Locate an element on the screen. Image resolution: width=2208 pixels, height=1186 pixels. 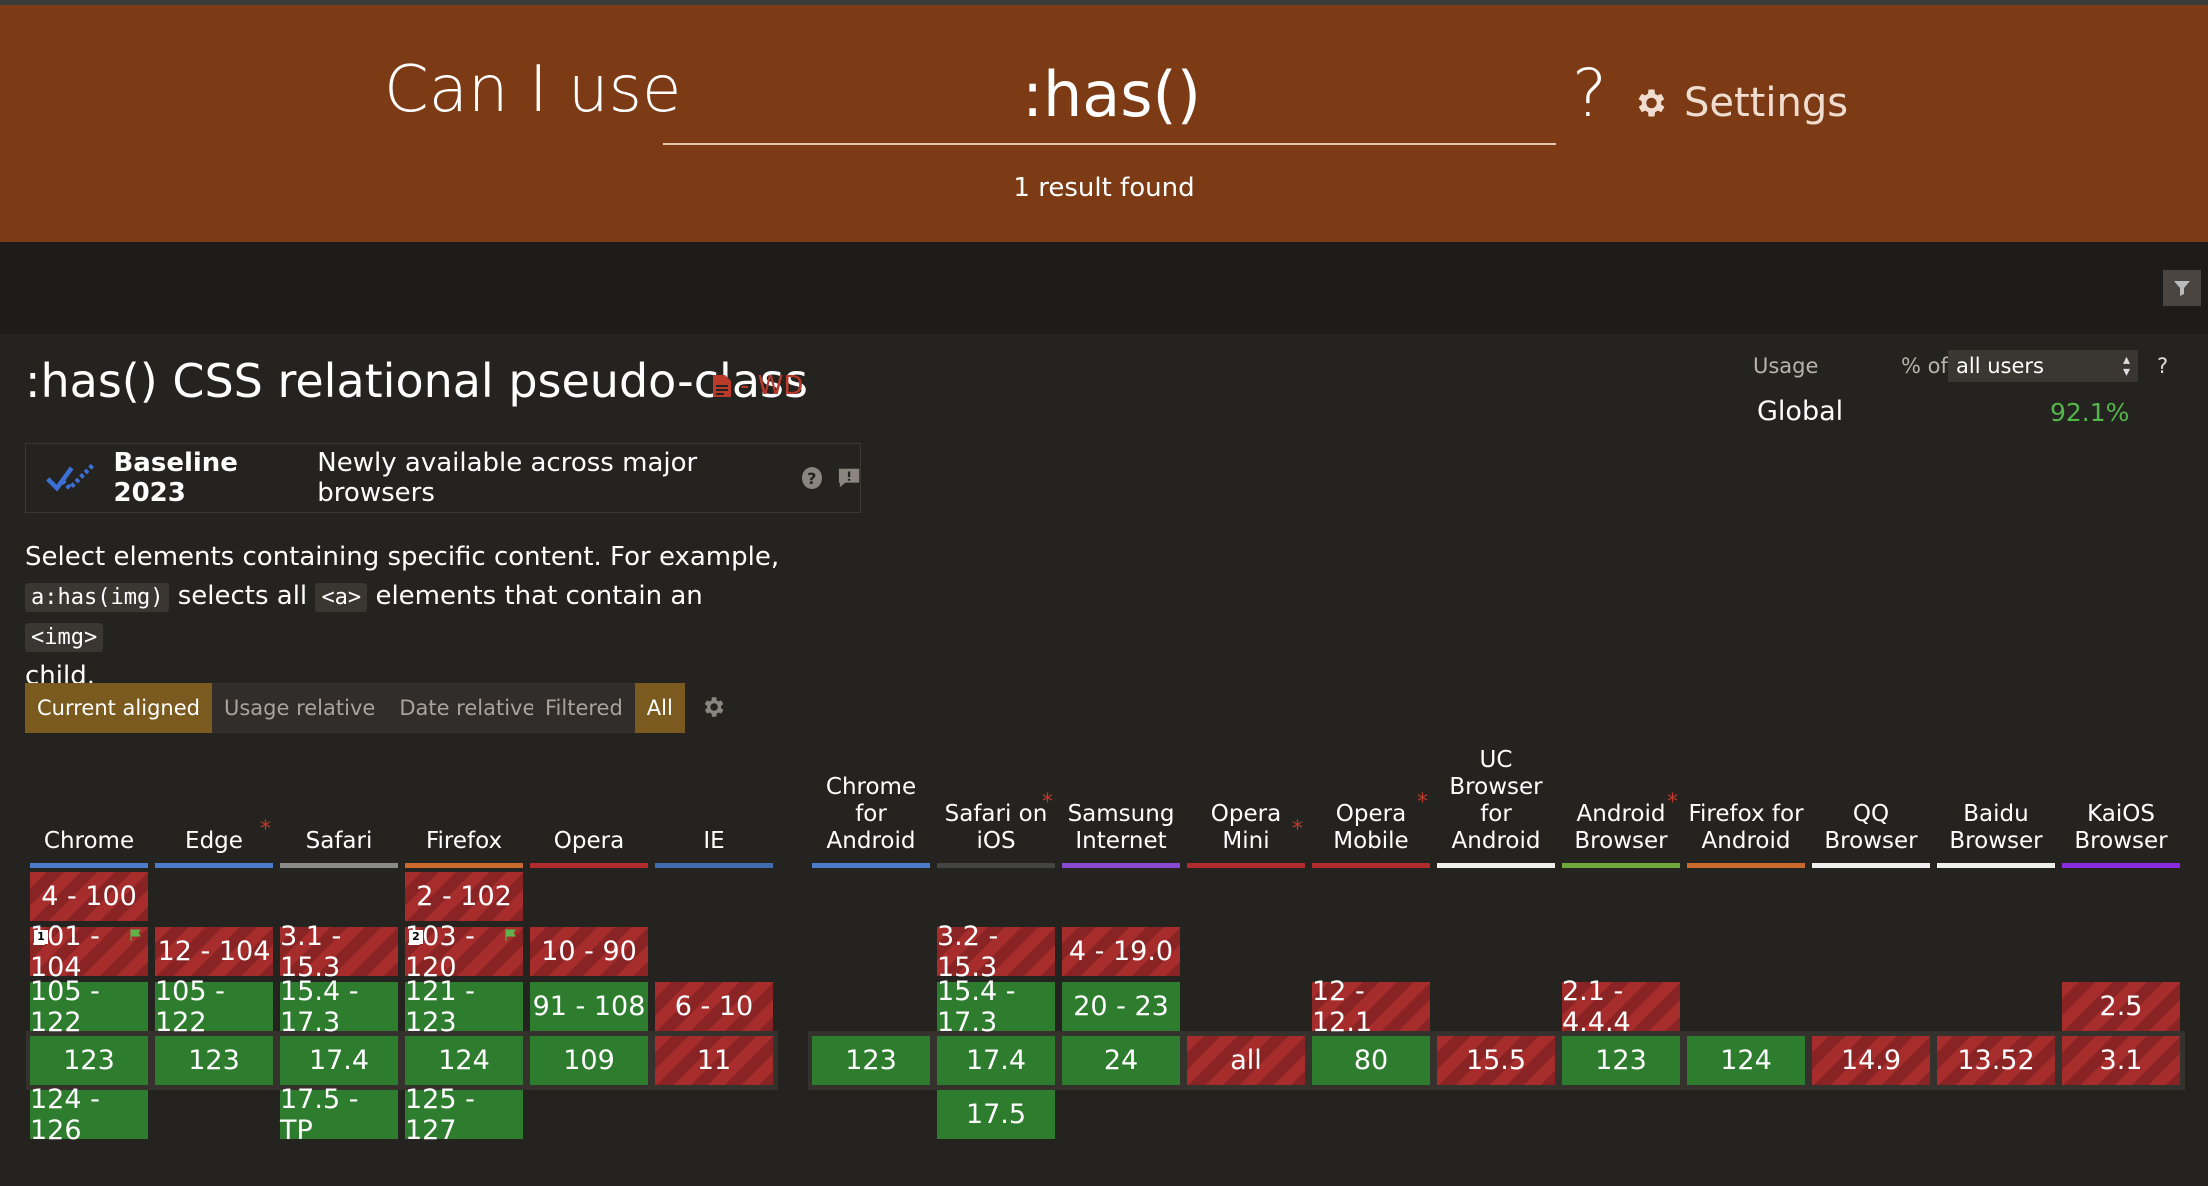
browser-header-uc-browser-for-android: UC Browser for Android is located at coordinates (1496, 797).